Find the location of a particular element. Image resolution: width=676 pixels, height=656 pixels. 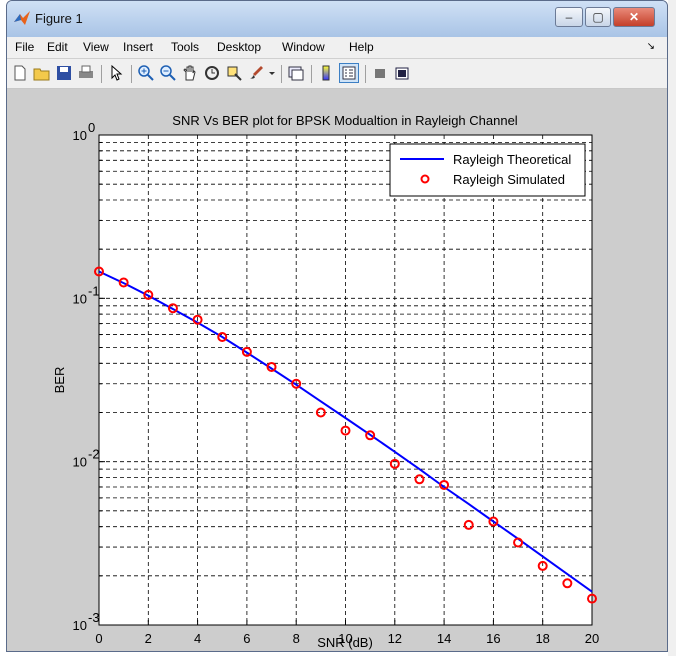

link-plot-icon is located at coordinates (296, 73).